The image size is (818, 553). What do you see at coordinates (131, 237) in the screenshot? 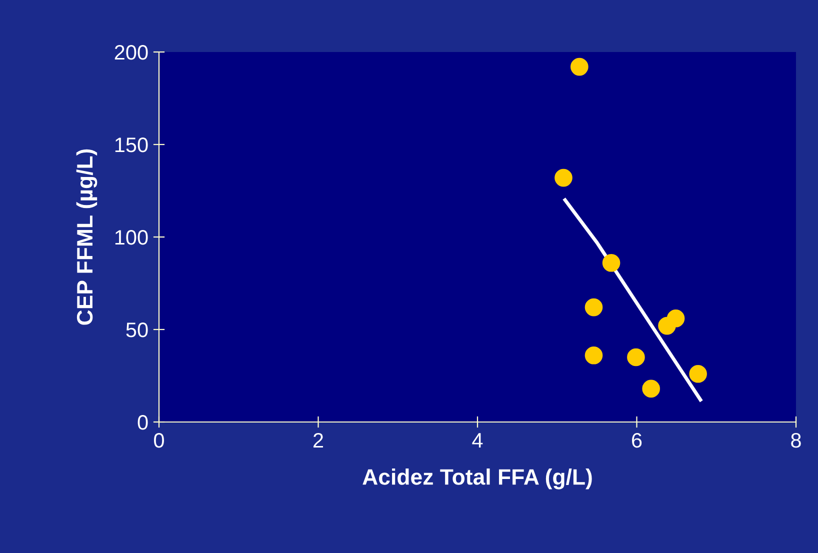
I see `y-tick-label: 100` at bounding box center [131, 237].